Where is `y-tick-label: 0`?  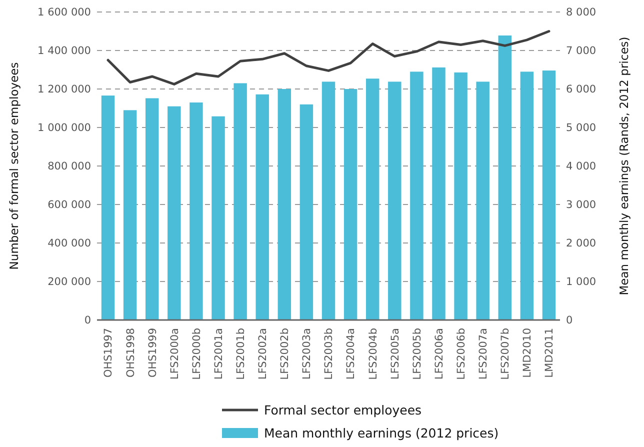
y-tick-label: 0 is located at coordinates (87, 320).